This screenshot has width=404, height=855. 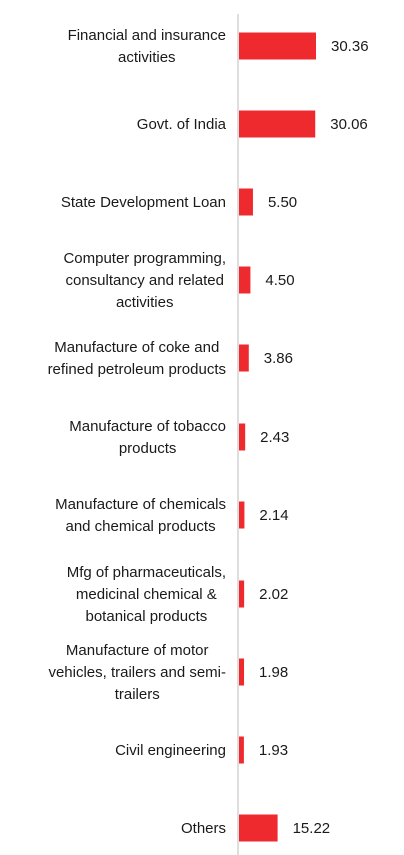 I want to click on category-label-line: Govt. of India, so click(x=182, y=124).